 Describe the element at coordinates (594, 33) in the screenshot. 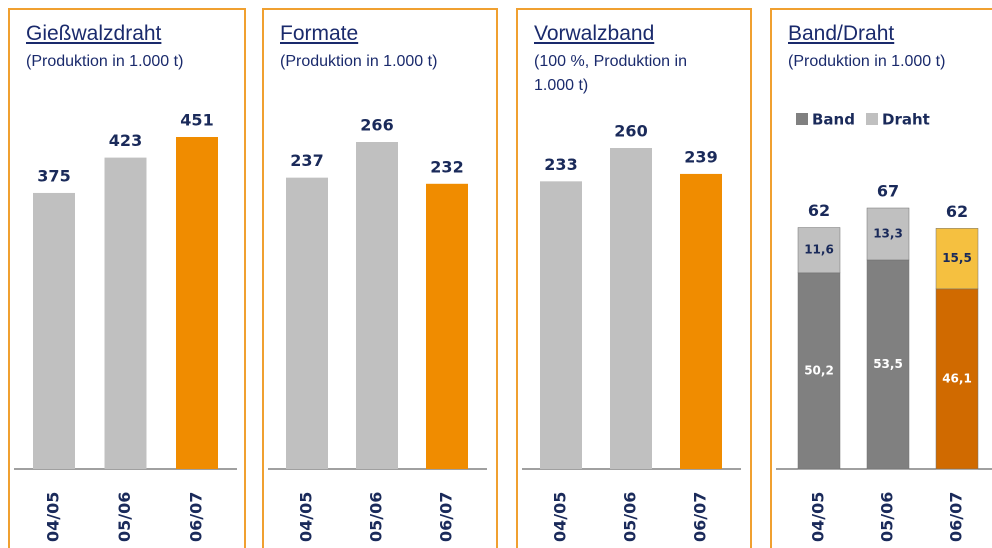

I see `panel-title: Vorwalzband` at that location.